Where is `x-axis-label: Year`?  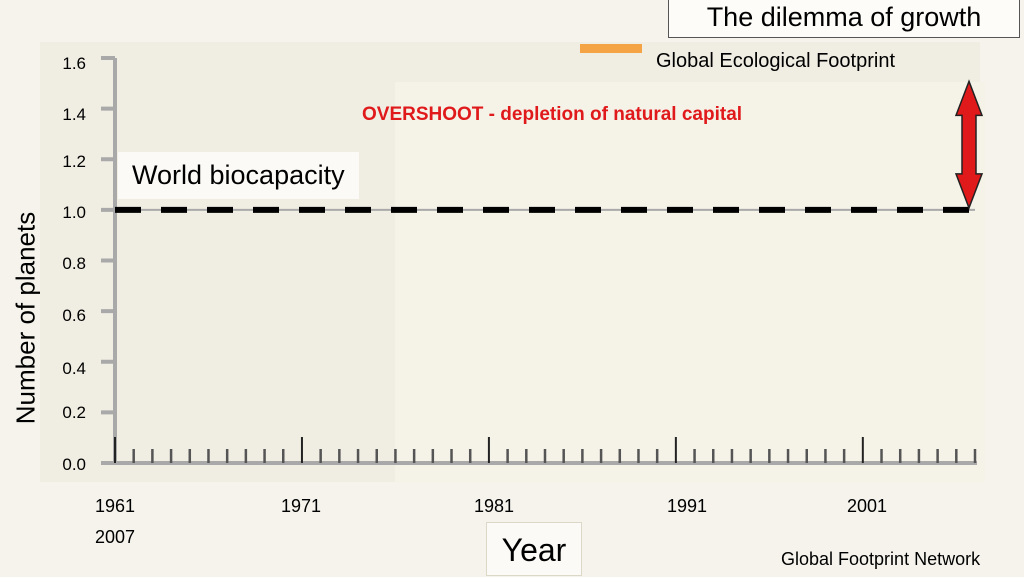 x-axis-label: Year is located at coordinates (534, 549).